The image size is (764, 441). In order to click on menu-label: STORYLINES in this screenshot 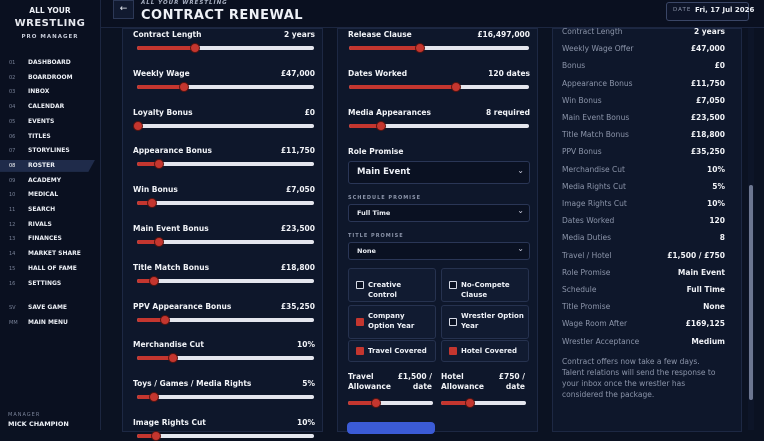, I will do `click(49, 151)`.